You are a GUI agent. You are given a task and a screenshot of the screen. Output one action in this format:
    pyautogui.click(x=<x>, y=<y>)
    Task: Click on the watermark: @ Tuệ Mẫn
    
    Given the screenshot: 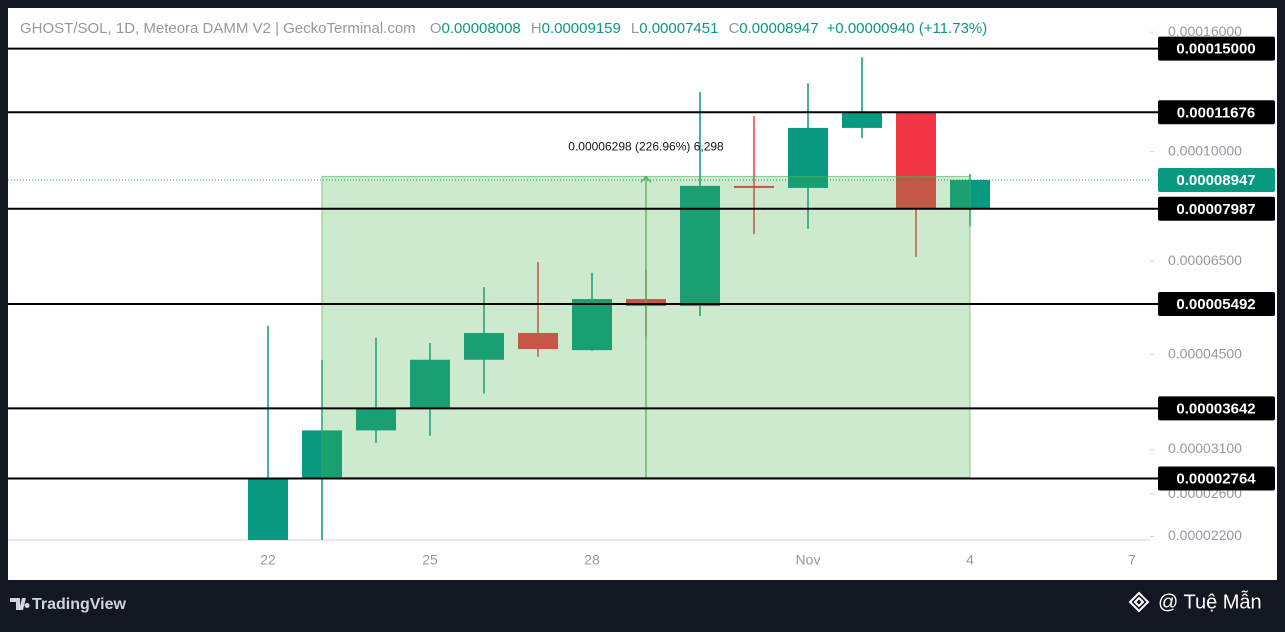 What is the action you would take?
    pyautogui.click(x=1195, y=601)
    